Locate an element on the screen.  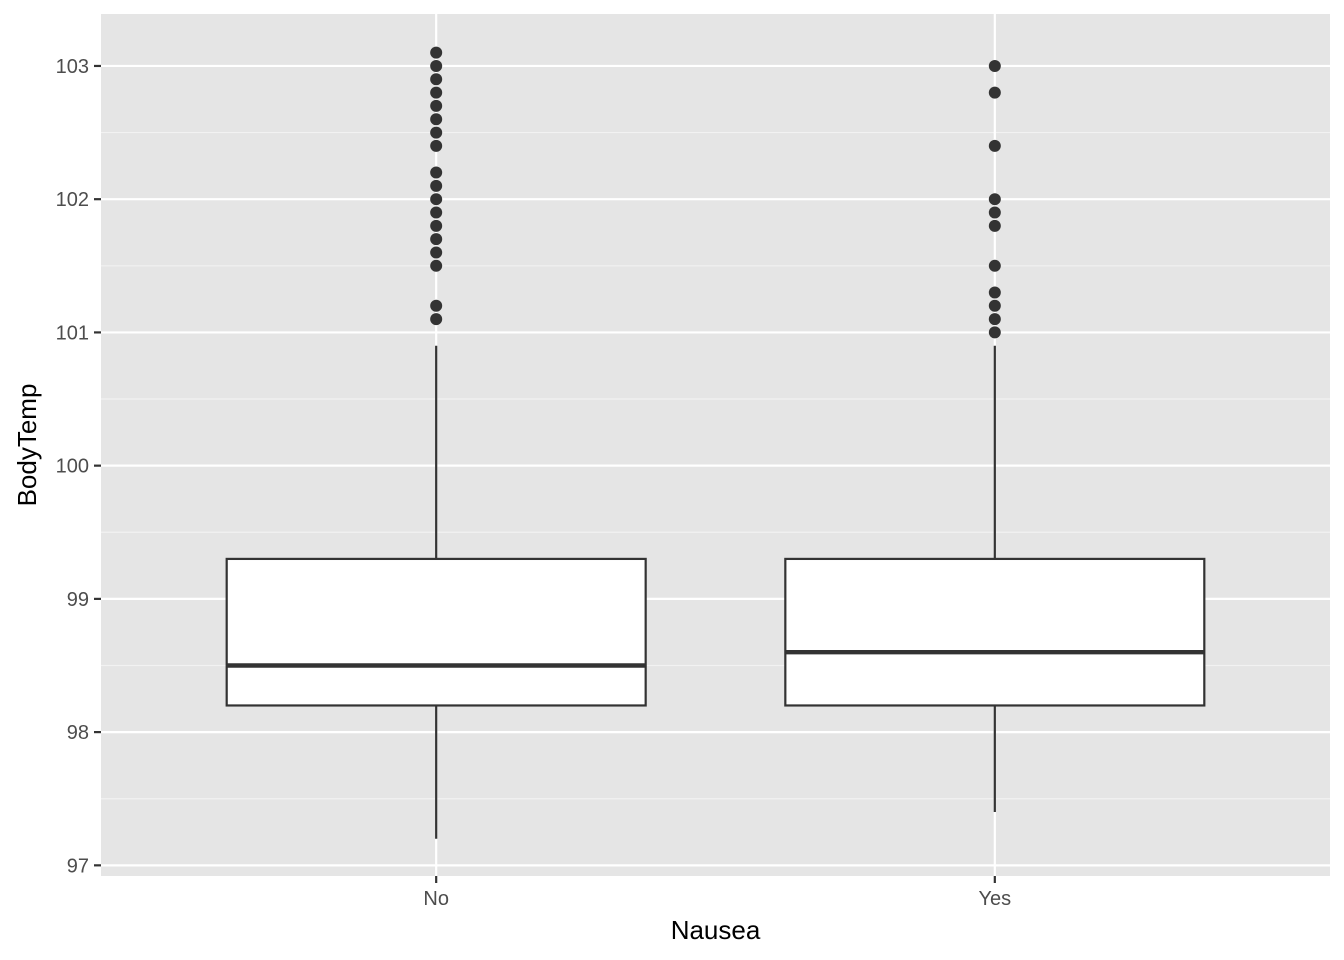
outliers-layer is located at coordinates (715, 192).